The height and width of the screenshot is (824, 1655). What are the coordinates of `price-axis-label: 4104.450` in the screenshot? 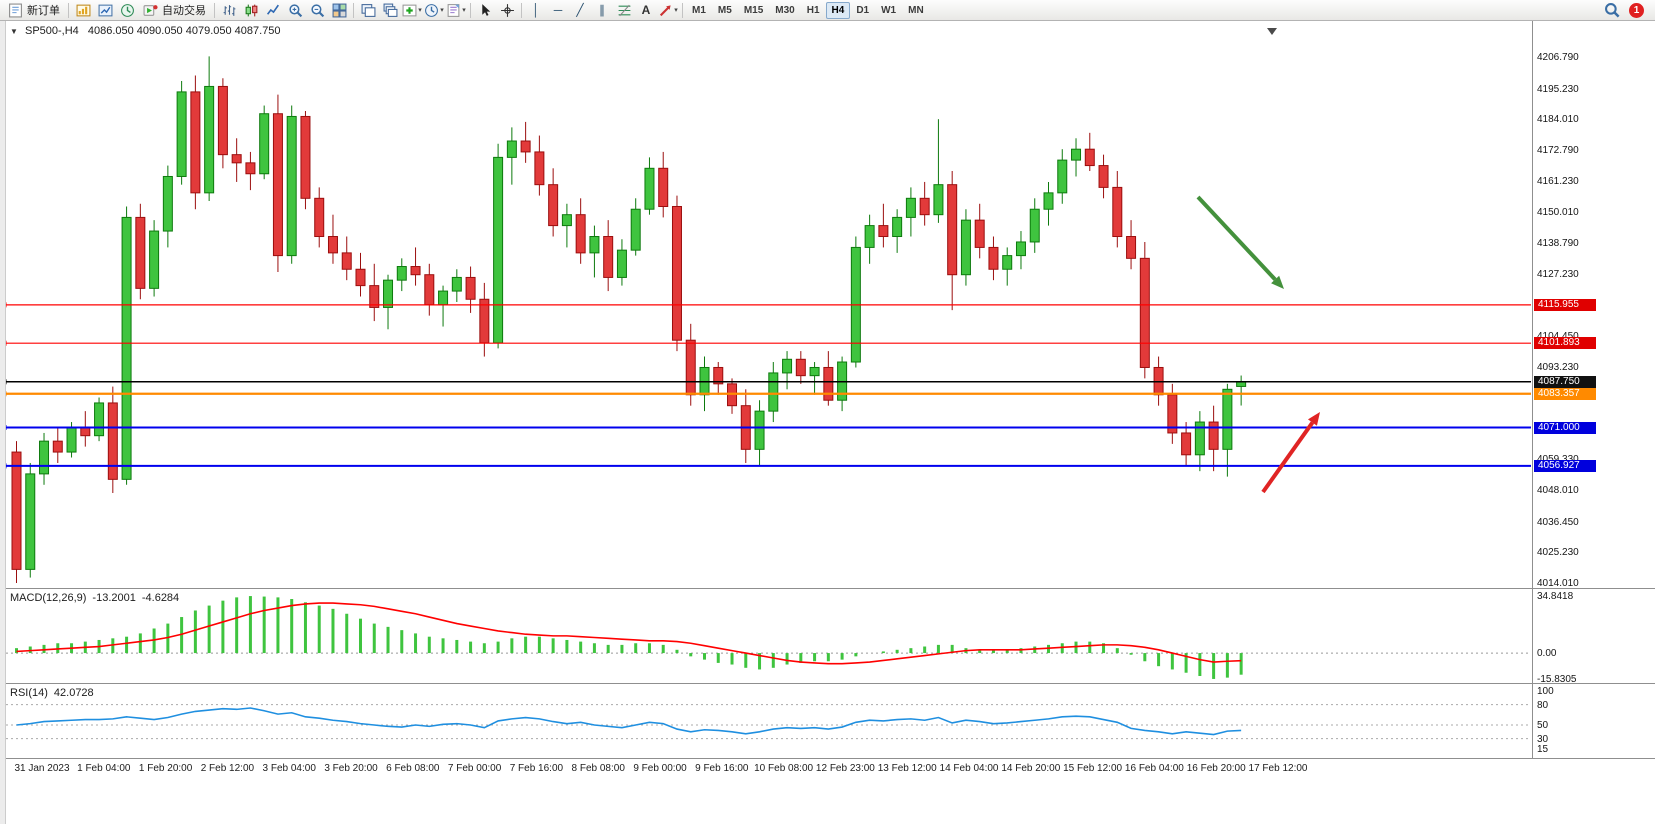 It's located at (1558, 336).